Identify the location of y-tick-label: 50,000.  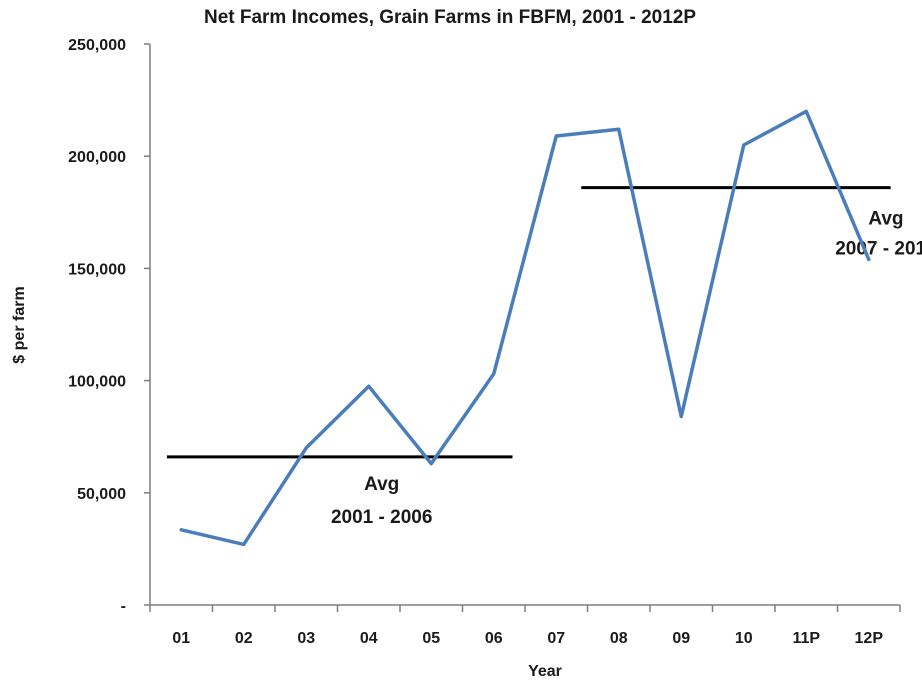
(101, 494).